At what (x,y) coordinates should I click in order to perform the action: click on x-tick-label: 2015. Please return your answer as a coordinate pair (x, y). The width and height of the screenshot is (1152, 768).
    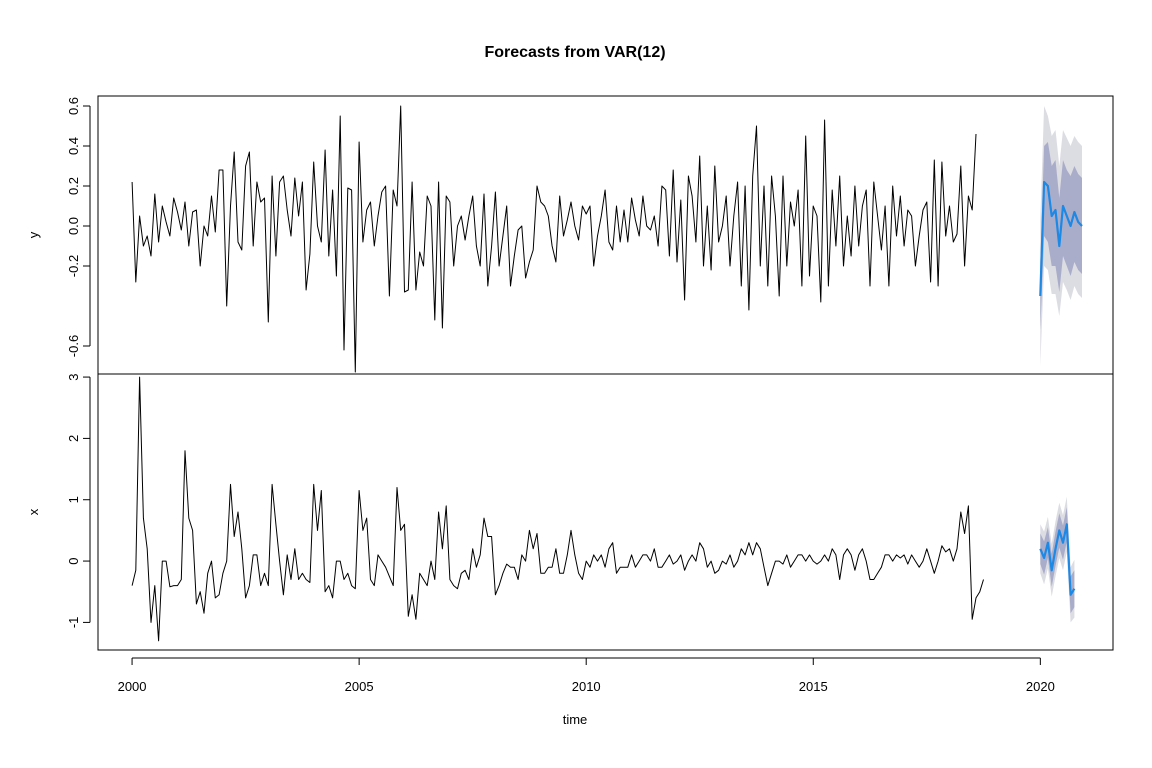
    Looking at the image, I should click on (813, 686).